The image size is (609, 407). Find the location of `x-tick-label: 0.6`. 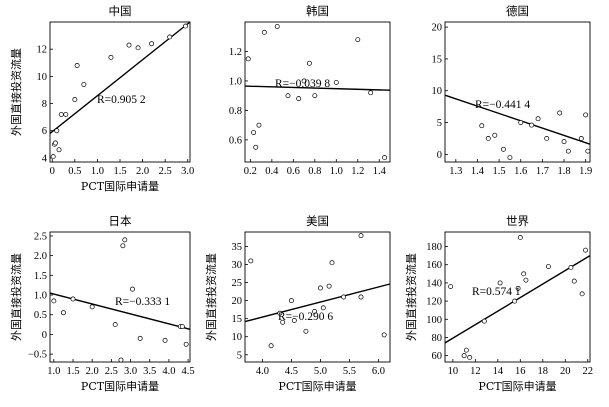

x-tick-label: 0.6 is located at coordinates (293, 171).